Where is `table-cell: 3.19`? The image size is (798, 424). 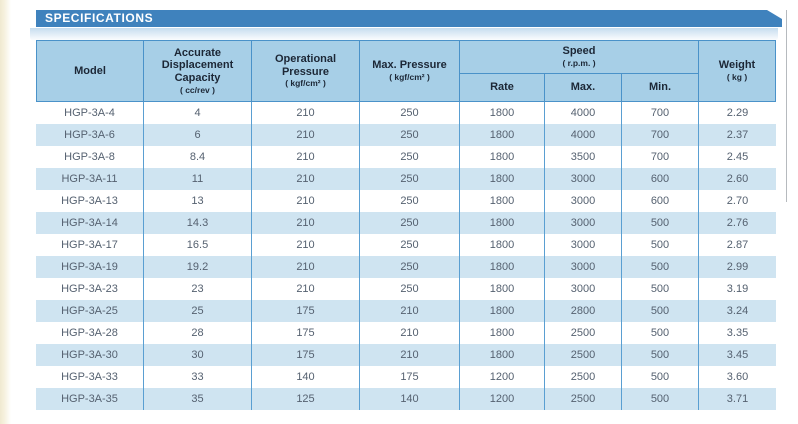
table-cell: 3.19 is located at coordinates (737, 289).